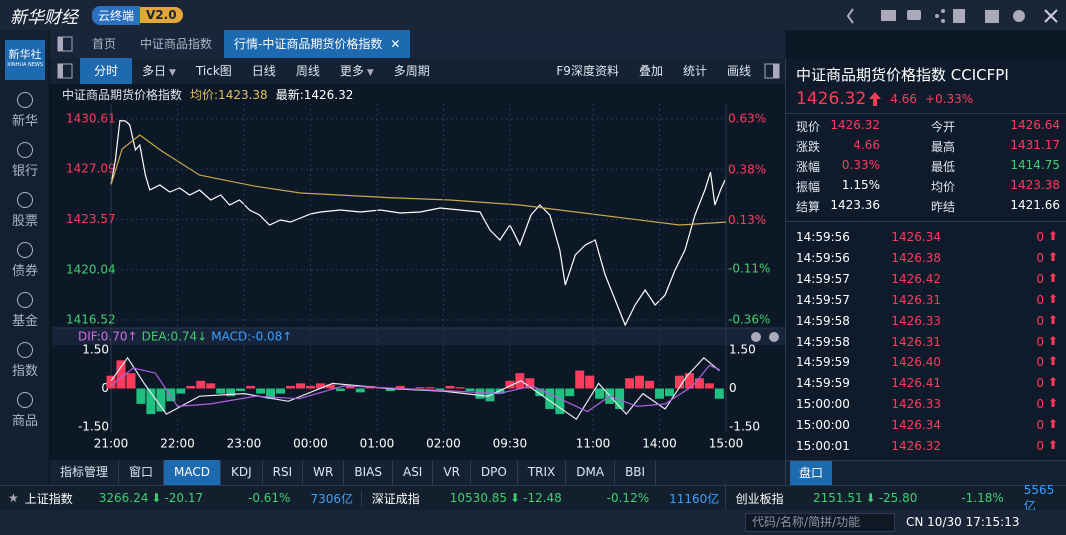 This screenshot has height=535, width=1066. What do you see at coordinates (176, 44) in the screenshot?
I see `tab: 中证商品指数` at bounding box center [176, 44].